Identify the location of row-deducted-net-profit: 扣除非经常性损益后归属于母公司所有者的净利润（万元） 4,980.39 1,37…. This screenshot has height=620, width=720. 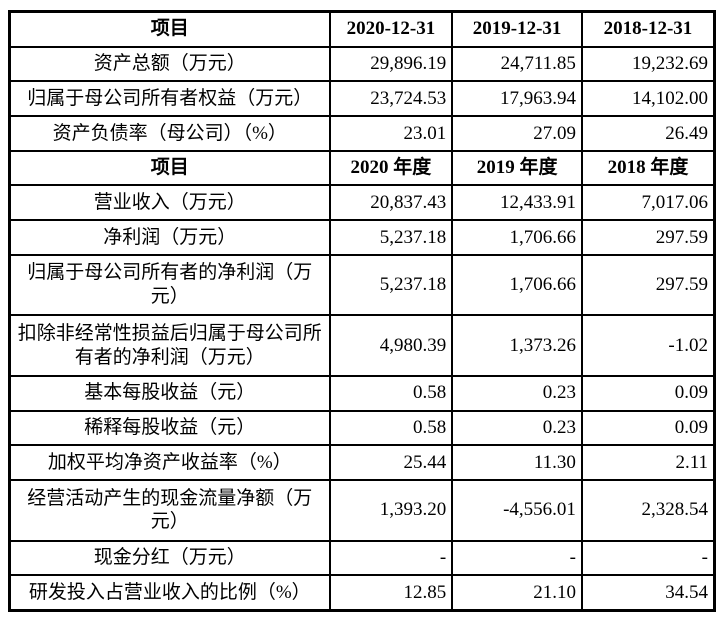
(362, 345).